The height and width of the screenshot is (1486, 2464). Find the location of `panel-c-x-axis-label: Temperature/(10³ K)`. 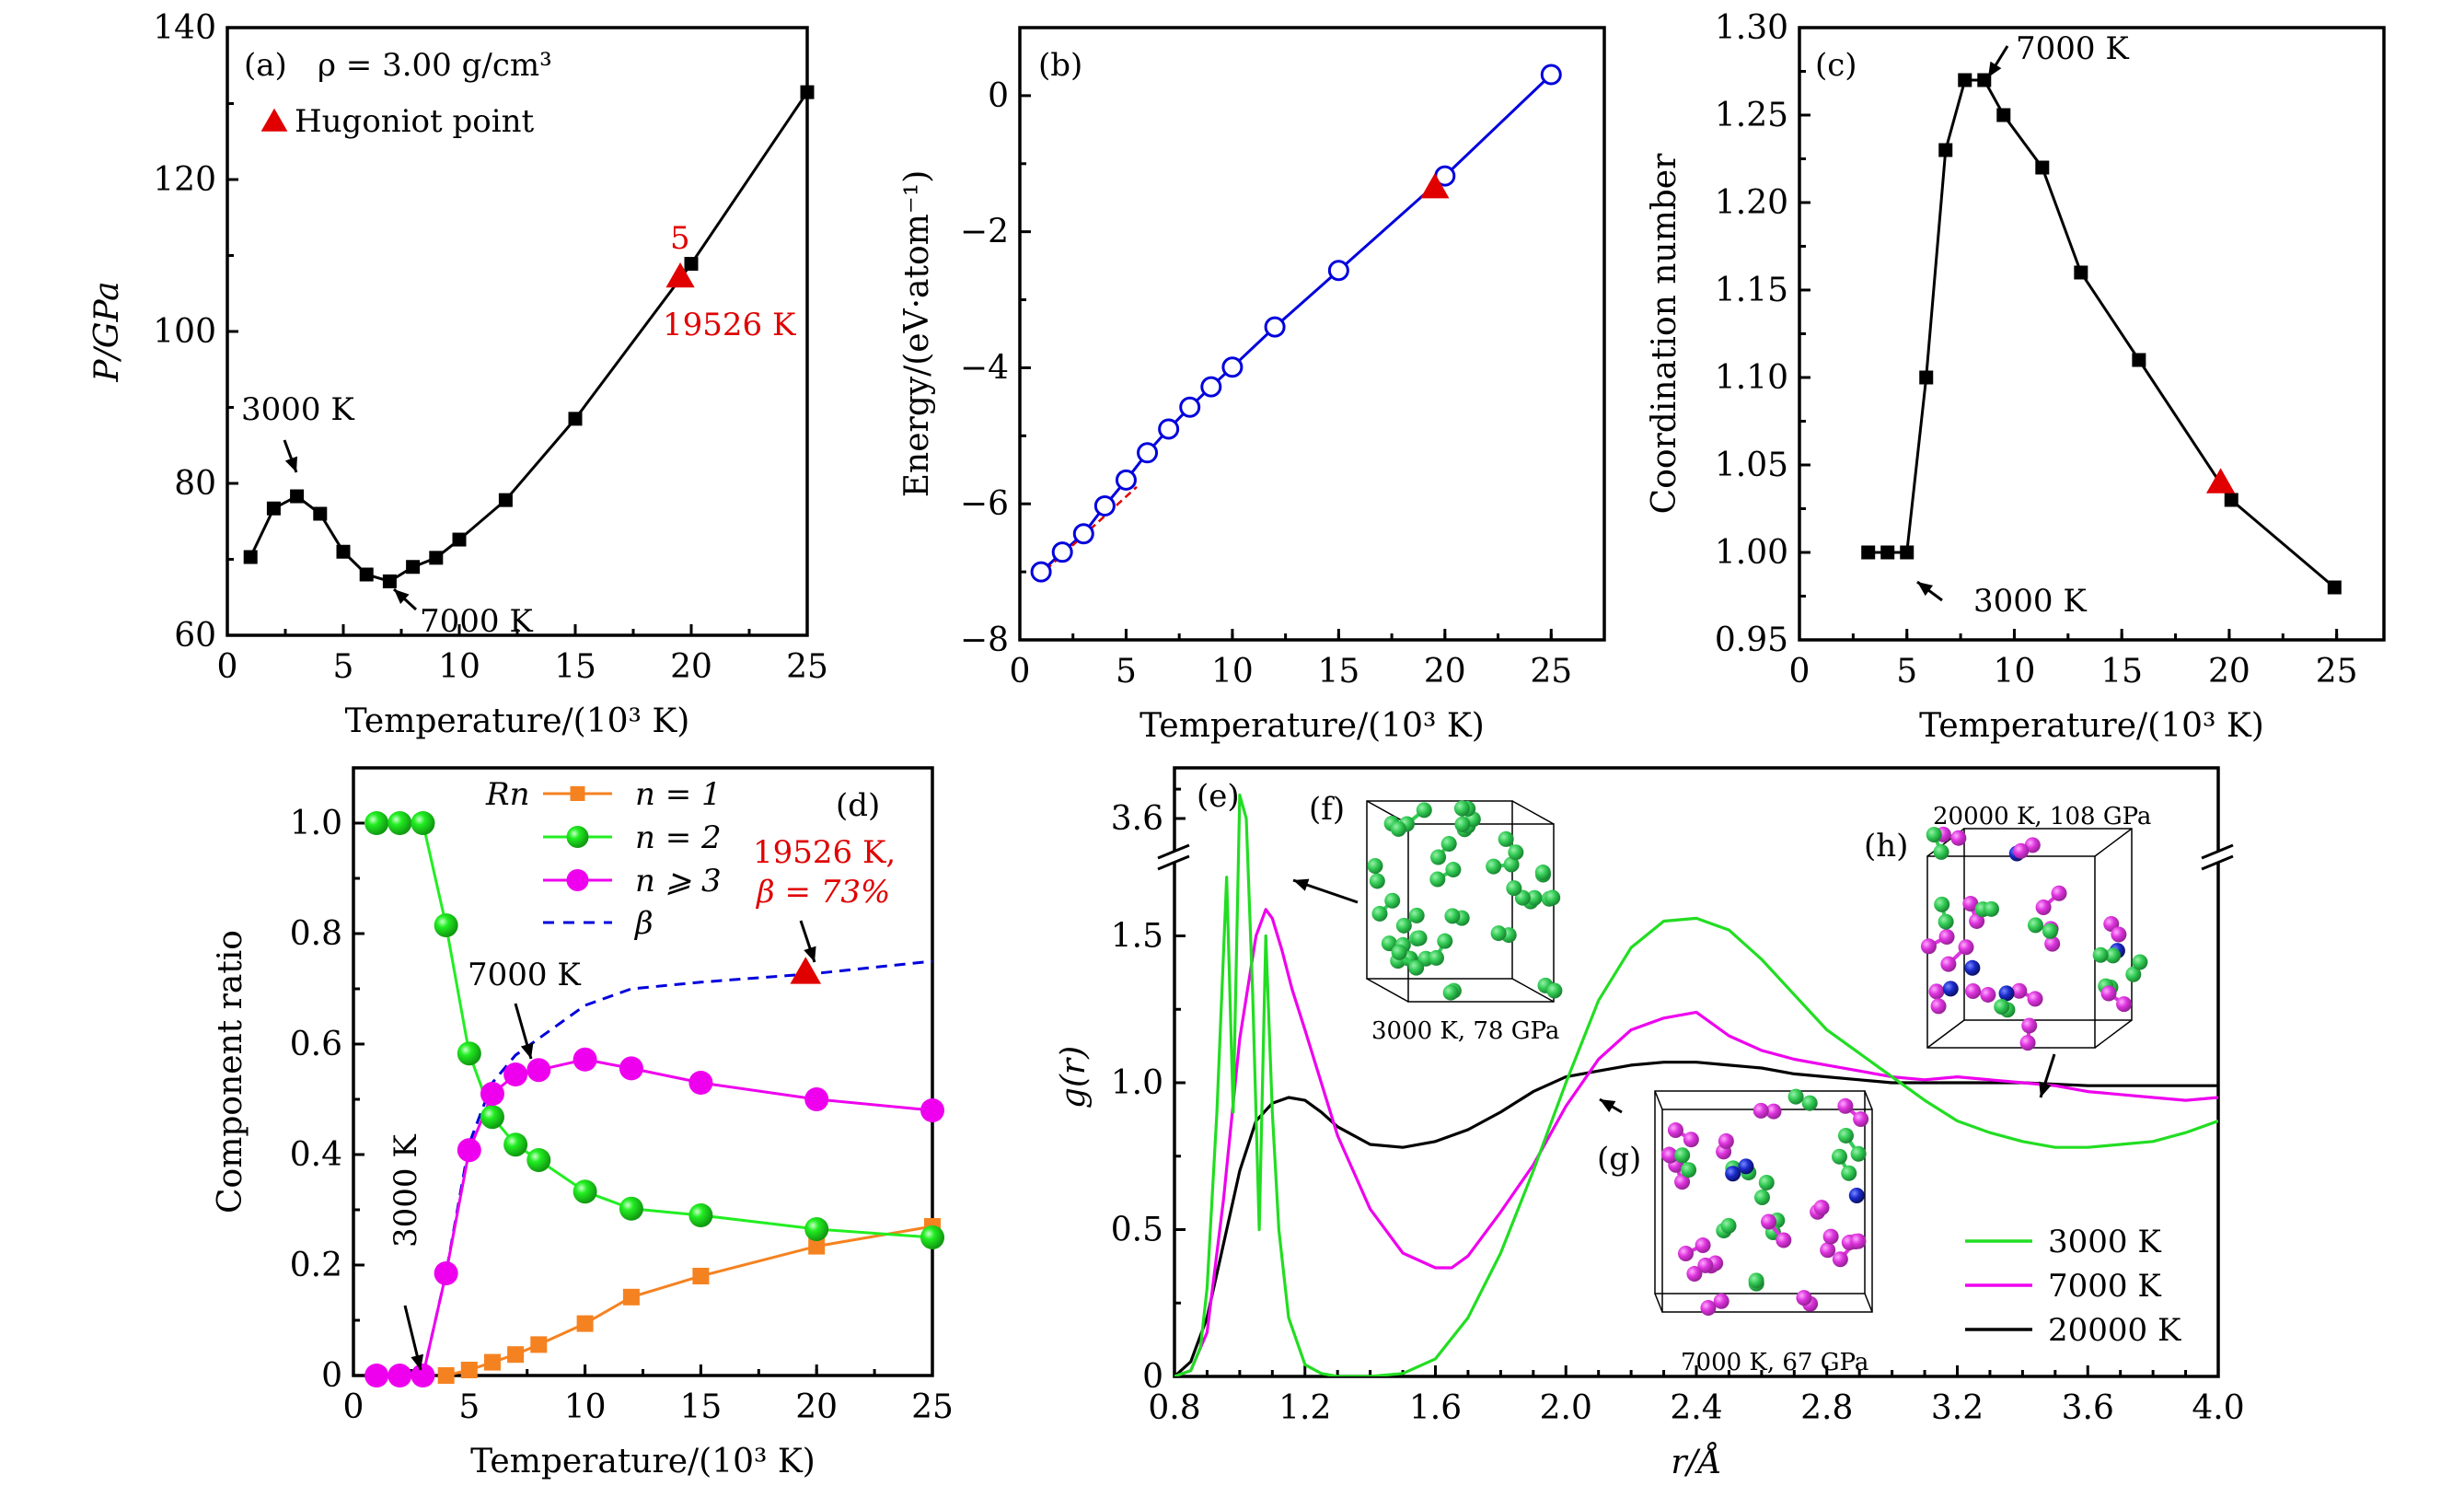

panel-c-x-axis-label: Temperature/(10³ K) is located at coordinates (2091, 726).